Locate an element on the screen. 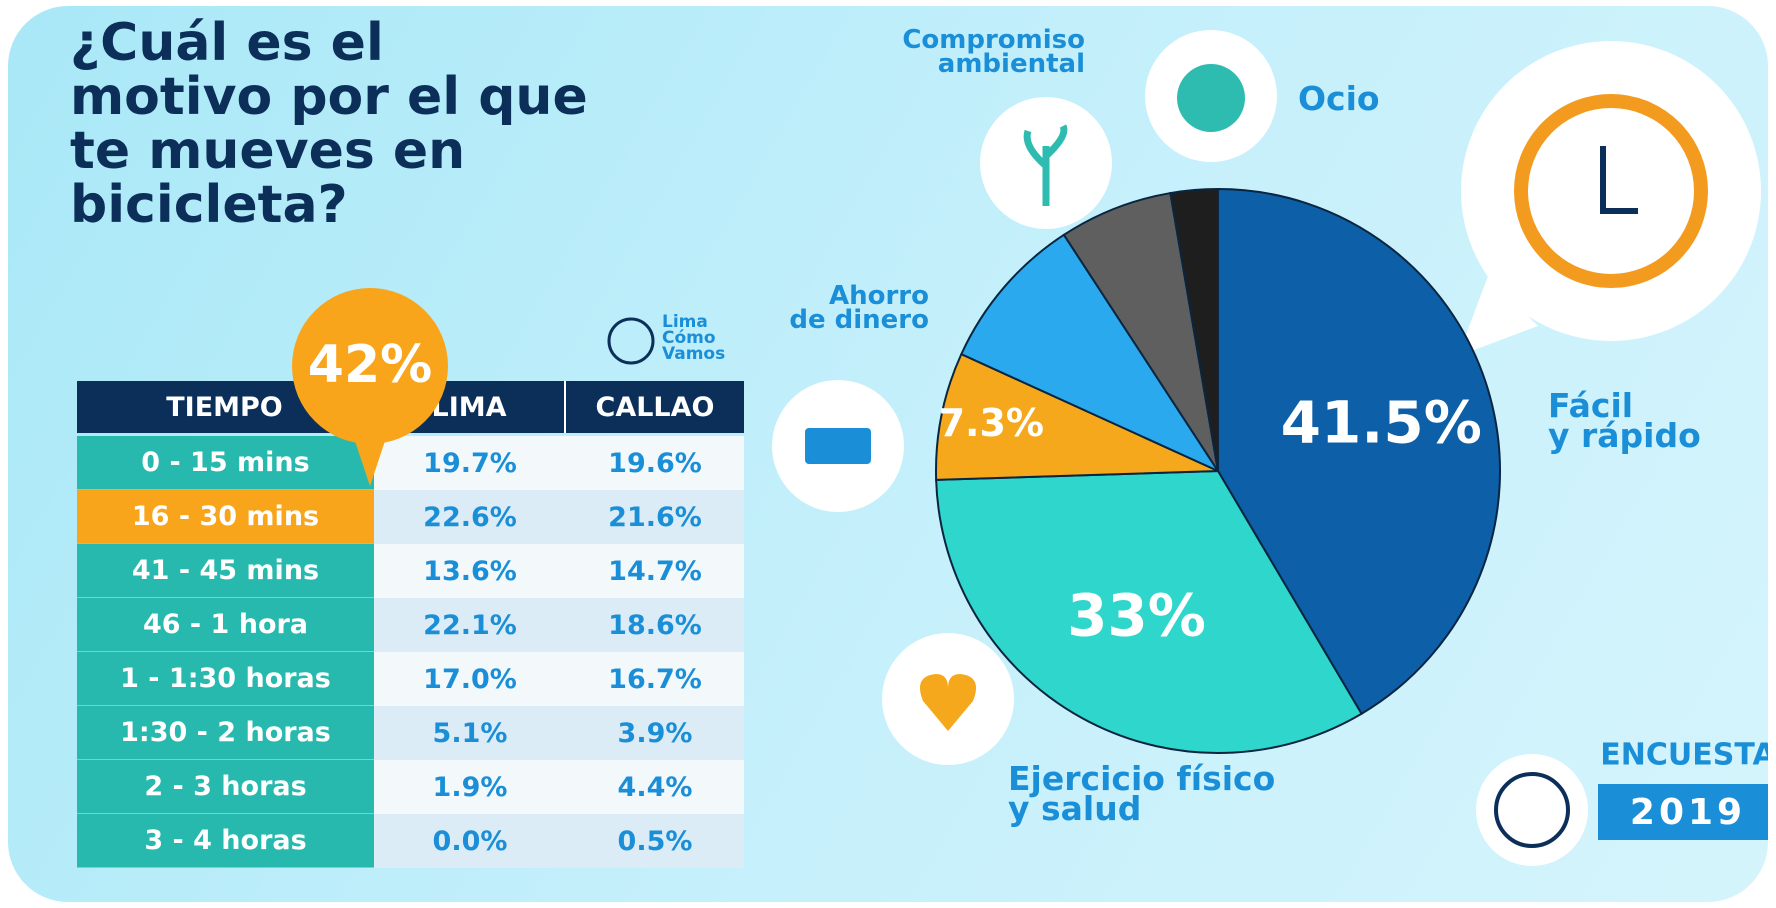 The image size is (1776, 908). table-cell: 0.0% is located at coordinates (470, 841).